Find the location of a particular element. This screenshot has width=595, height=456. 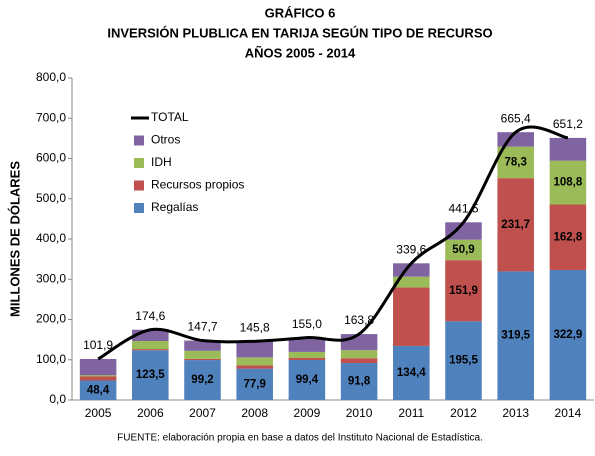

legend-label: Otros is located at coordinates (165, 140).